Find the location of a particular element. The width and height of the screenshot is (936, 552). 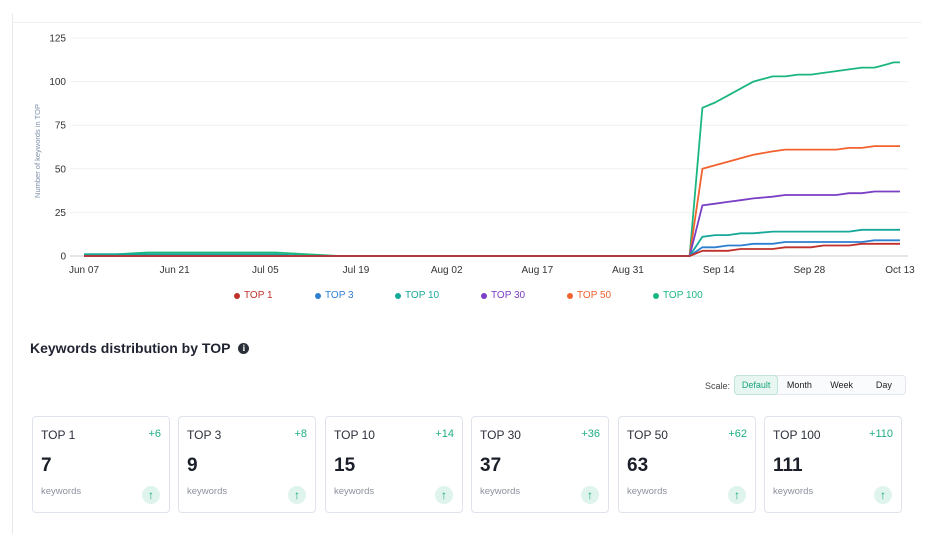

legend-item: TOP 3 is located at coordinates (334, 295).